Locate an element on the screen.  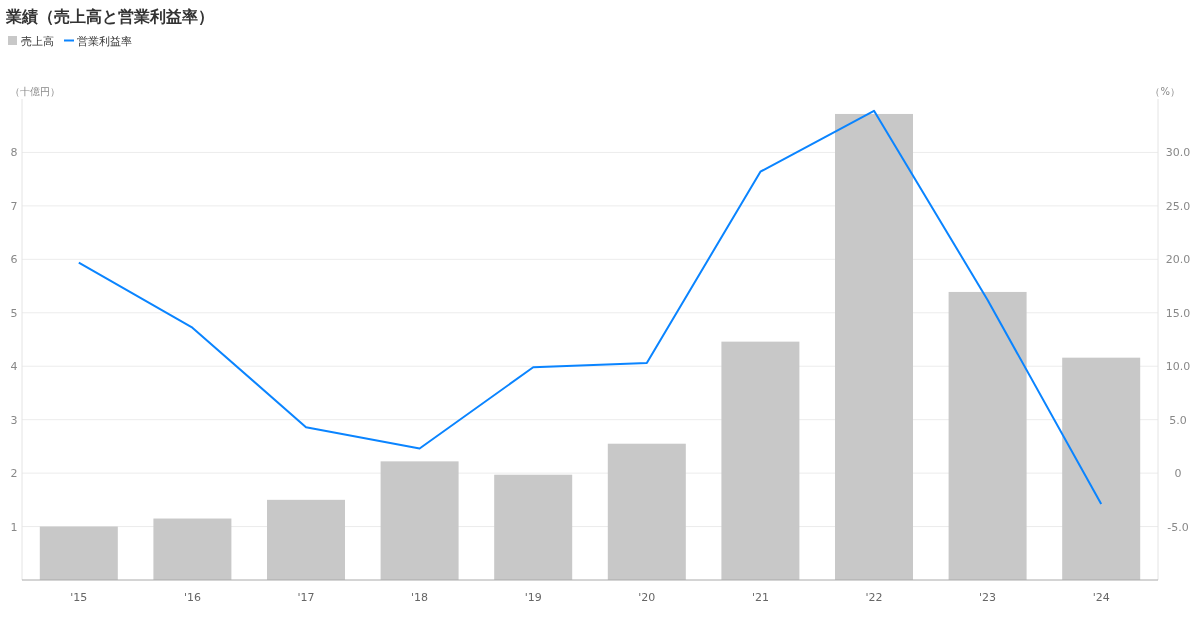
x-tick-label: '16 is located at coordinates (192, 597).